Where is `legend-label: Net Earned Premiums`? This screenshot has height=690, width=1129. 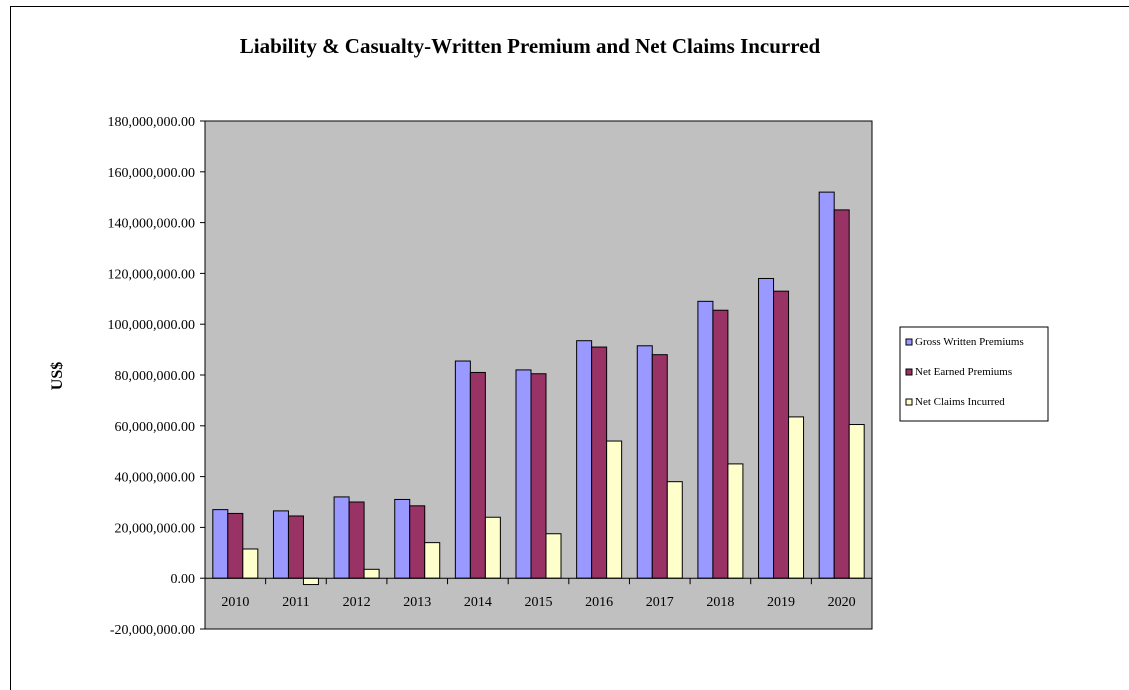
legend-label: Net Earned Premiums is located at coordinates (963, 372).